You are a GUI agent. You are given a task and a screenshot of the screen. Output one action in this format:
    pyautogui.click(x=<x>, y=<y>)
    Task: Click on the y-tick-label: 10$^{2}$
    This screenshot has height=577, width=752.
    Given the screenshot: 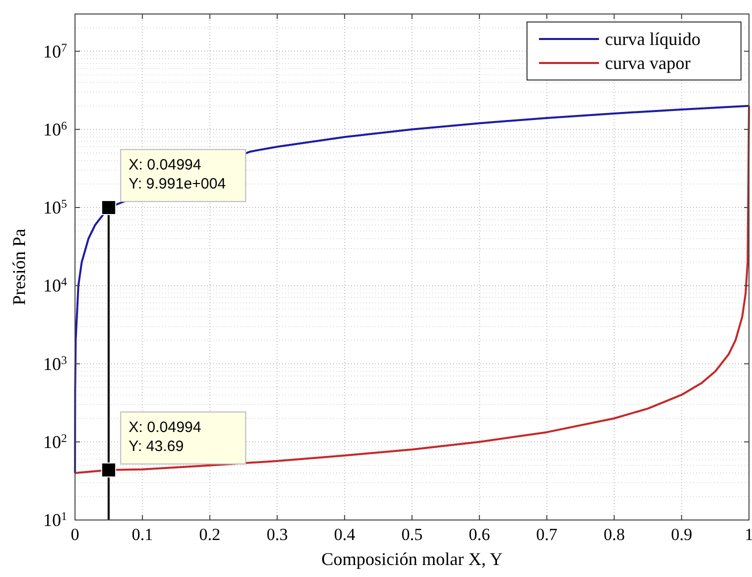 What is the action you would take?
    pyautogui.click(x=55, y=441)
    